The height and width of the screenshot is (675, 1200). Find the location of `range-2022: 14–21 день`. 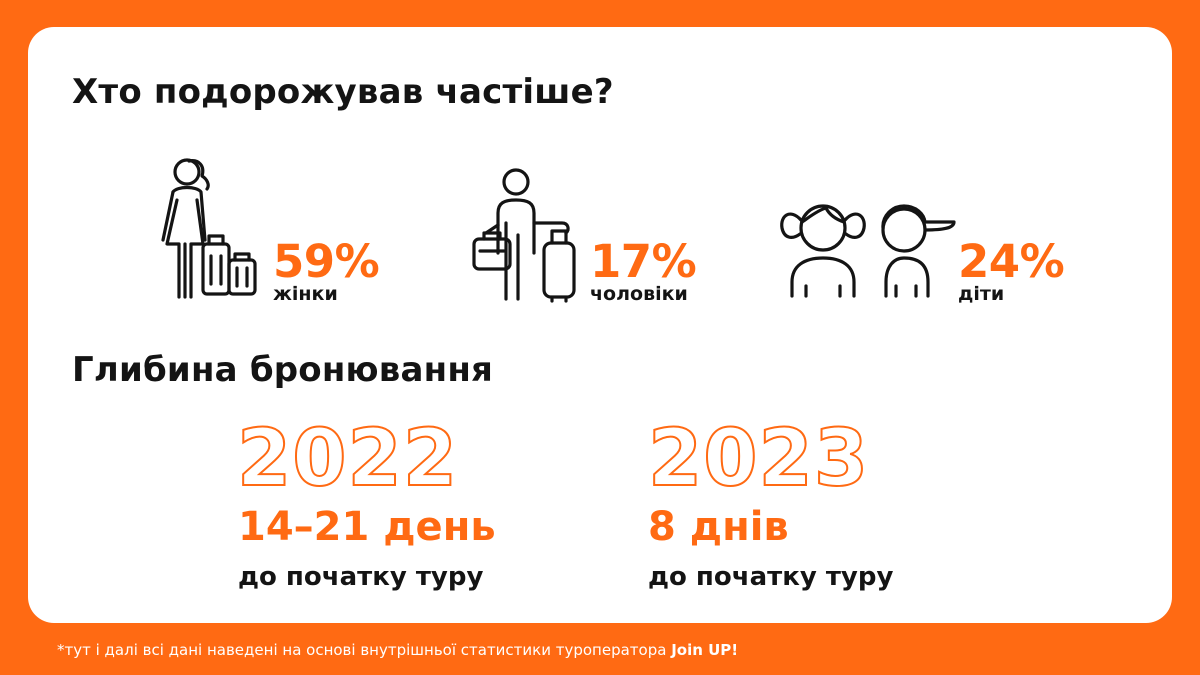

range-2022: 14–21 день is located at coordinates (367, 527).